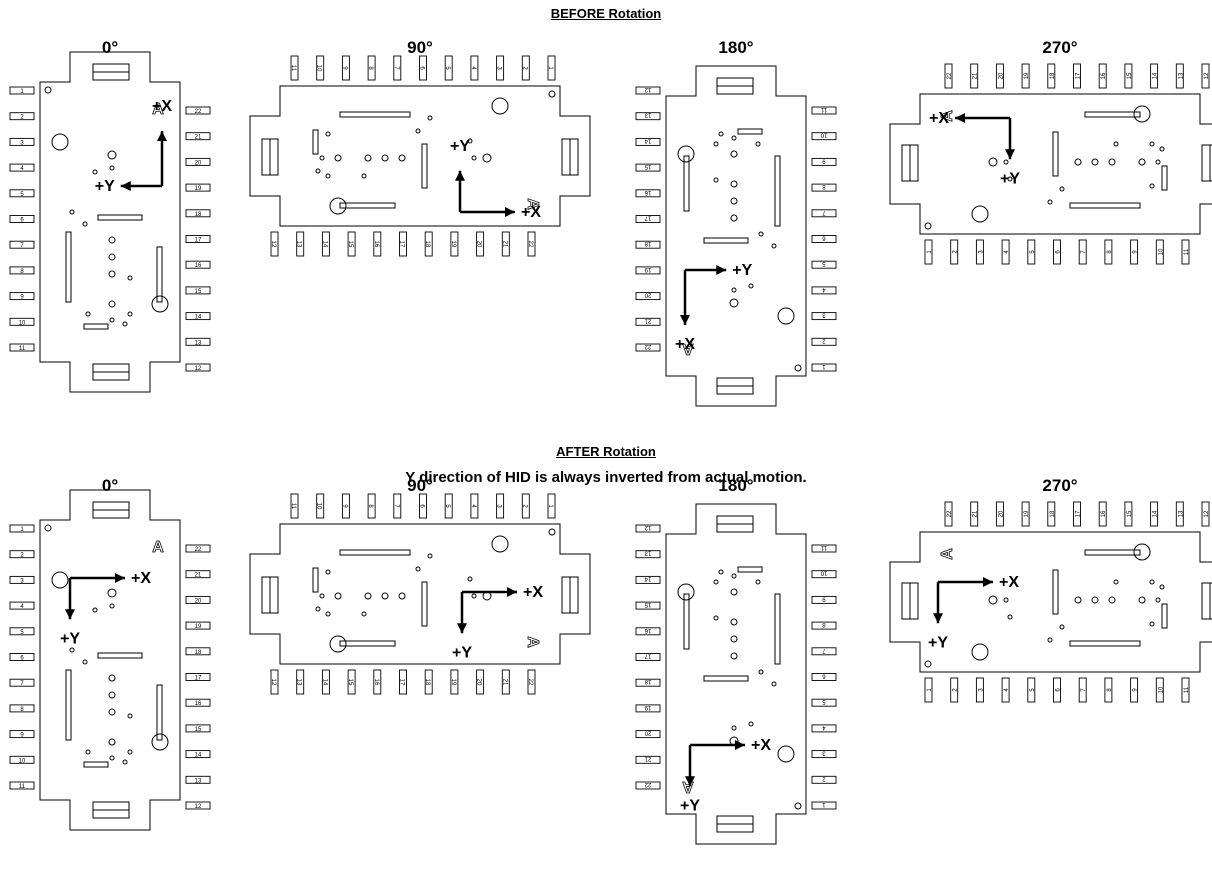 The width and height of the screenshot is (1212, 871). What do you see at coordinates (735, 485) in the screenshot?
I see `angle-label: 180°` at bounding box center [735, 485].